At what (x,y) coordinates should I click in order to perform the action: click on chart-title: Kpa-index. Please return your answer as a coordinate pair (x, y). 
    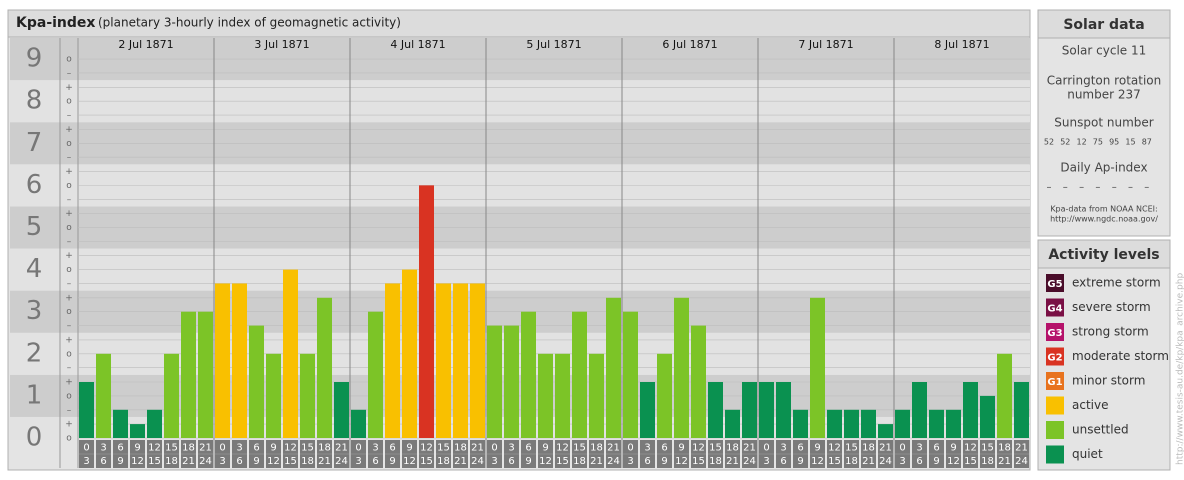
    Looking at the image, I should click on (55, 23).